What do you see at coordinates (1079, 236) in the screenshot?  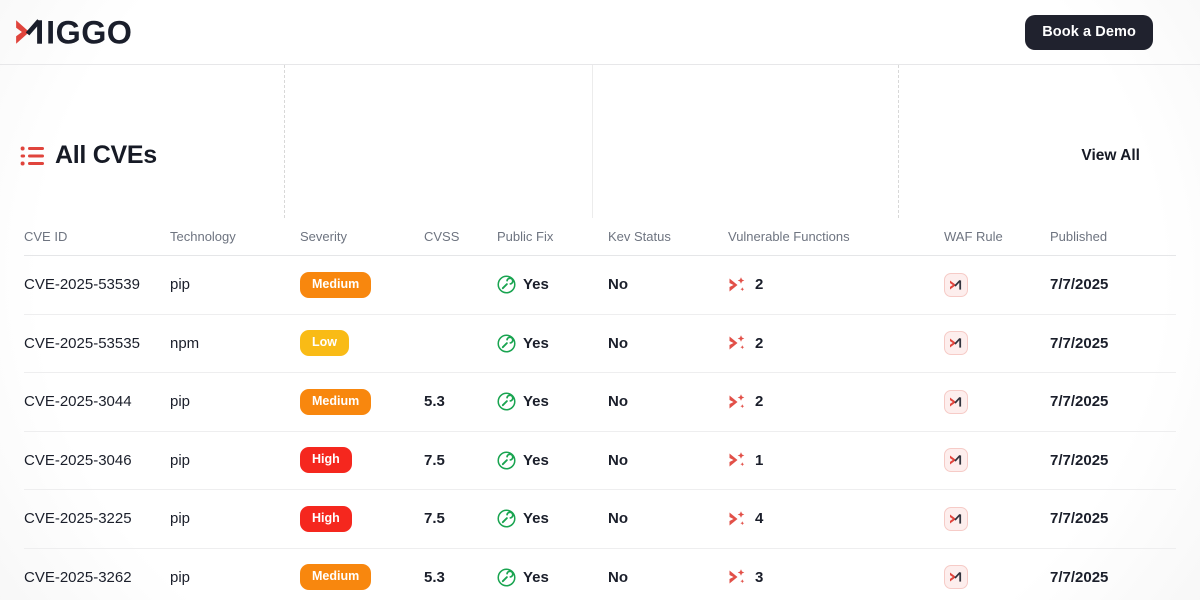 I see `column-header-published: Published` at bounding box center [1079, 236].